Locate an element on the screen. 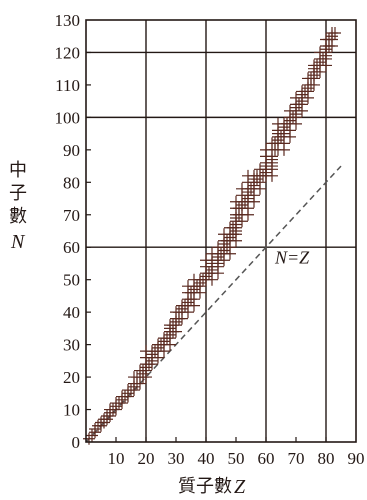 The width and height of the screenshot is (367, 500). x-tick-label: 30 is located at coordinates (176, 458).